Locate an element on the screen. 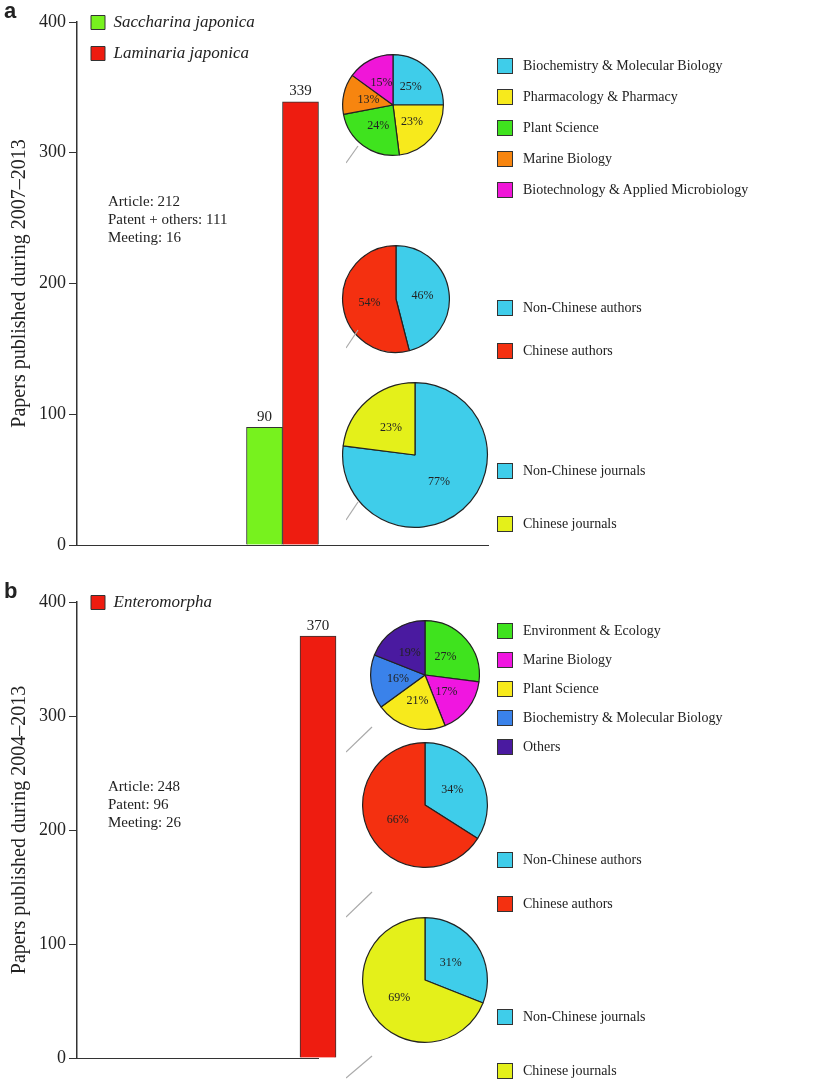  y-axis-title: Papers published during 2004–2013 is located at coordinates (19, 830).